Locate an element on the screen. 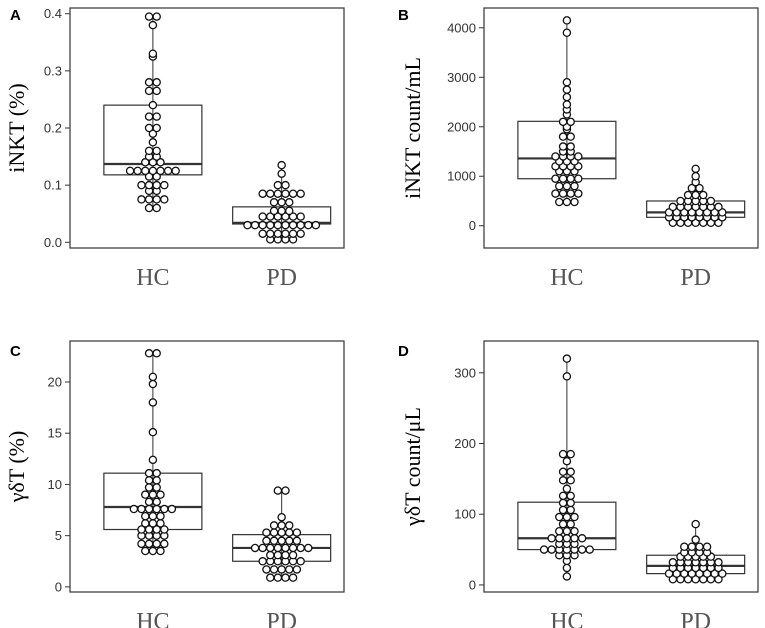 The height and width of the screenshot is (628, 765). y-tick-label: 0.3 is located at coordinates (53, 70).